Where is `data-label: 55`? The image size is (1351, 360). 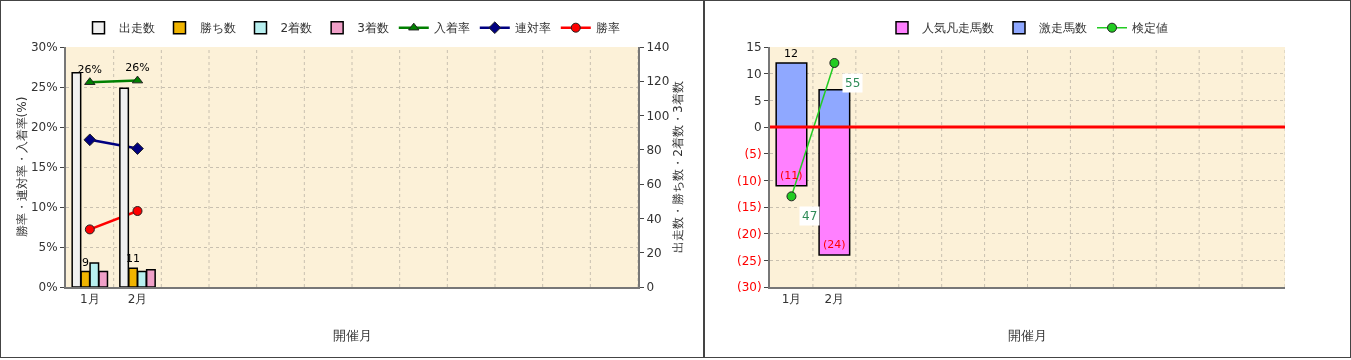
data-label: 55 is located at coordinates (853, 83).